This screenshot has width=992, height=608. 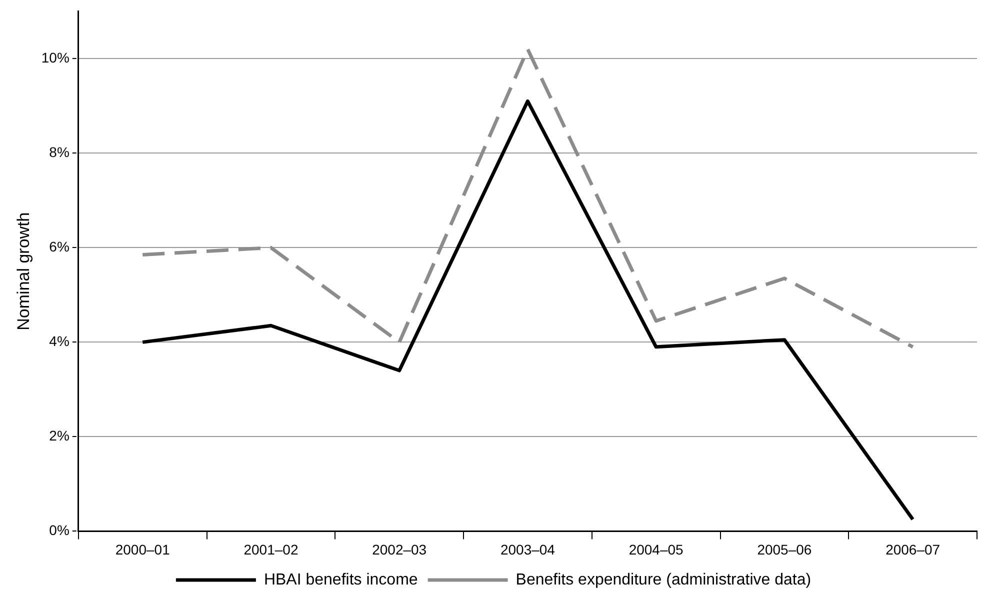 What do you see at coordinates (913, 549) in the screenshot?
I see `x-tick-label: 2006–07` at bounding box center [913, 549].